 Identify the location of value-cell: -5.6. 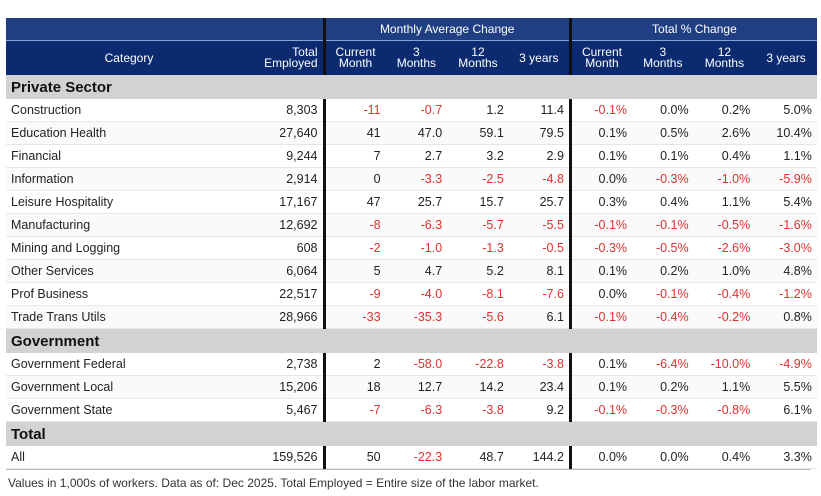
(478, 317).